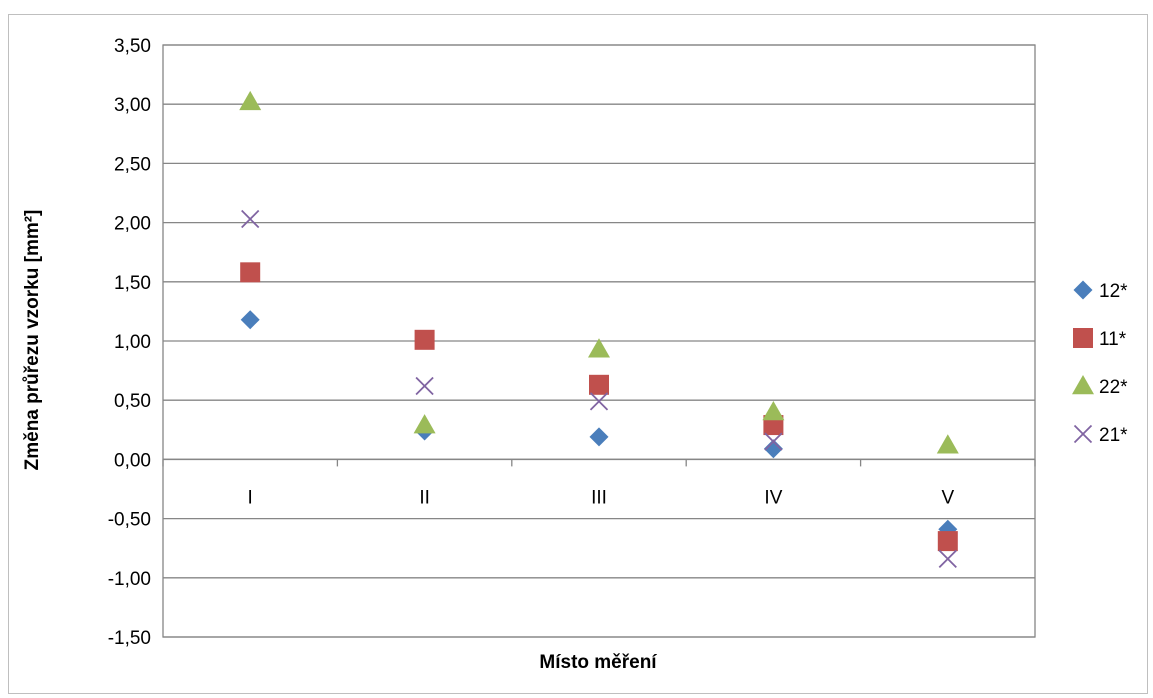 Image resolution: width=1153 pixels, height=698 pixels. What do you see at coordinates (132, 105) in the screenshot?
I see `y-tick-label: 3,00` at bounding box center [132, 105].